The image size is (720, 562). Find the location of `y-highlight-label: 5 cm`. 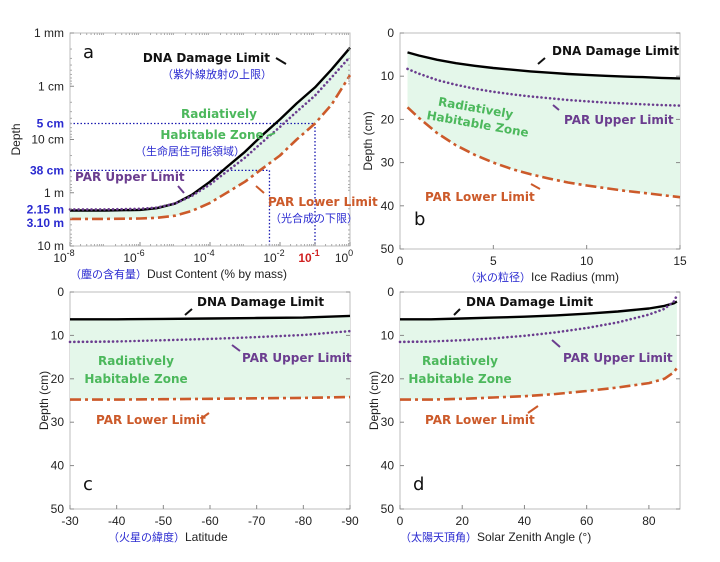

y-highlight-label: 5 cm is located at coordinates (50, 123).